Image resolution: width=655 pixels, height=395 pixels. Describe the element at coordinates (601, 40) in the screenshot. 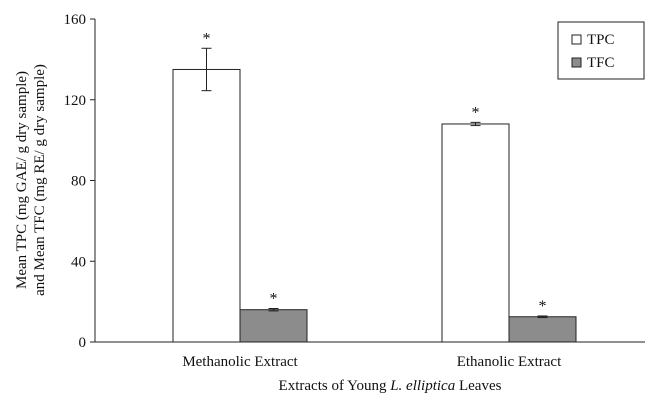

I see `legend-label-tpc: TPC` at that location.